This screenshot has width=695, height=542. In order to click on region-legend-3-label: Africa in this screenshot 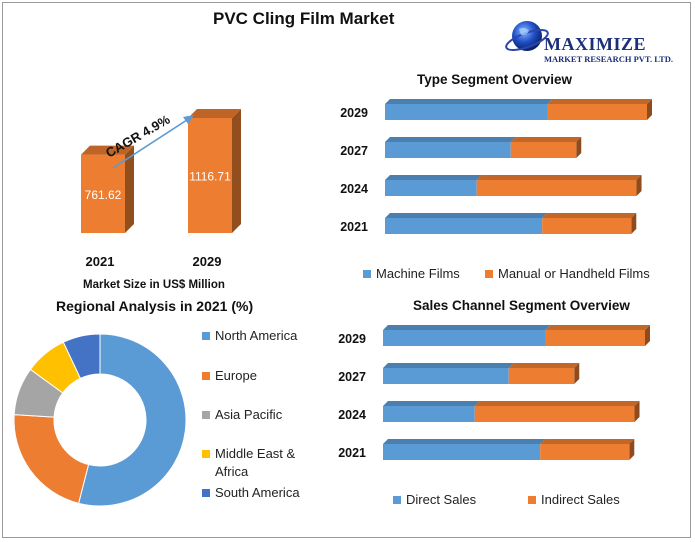, I will do `click(232, 471)`.